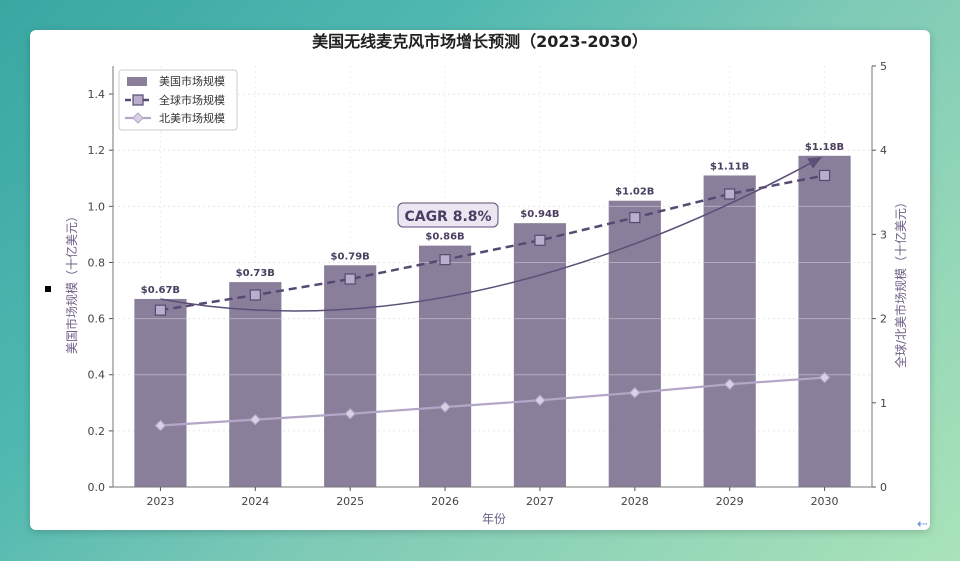 The width and height of the screenshot is (960, 561). Describe the element at coordinates (160, 290) in the screenshot. I see `bar-value-label: $0.67B` at that location.